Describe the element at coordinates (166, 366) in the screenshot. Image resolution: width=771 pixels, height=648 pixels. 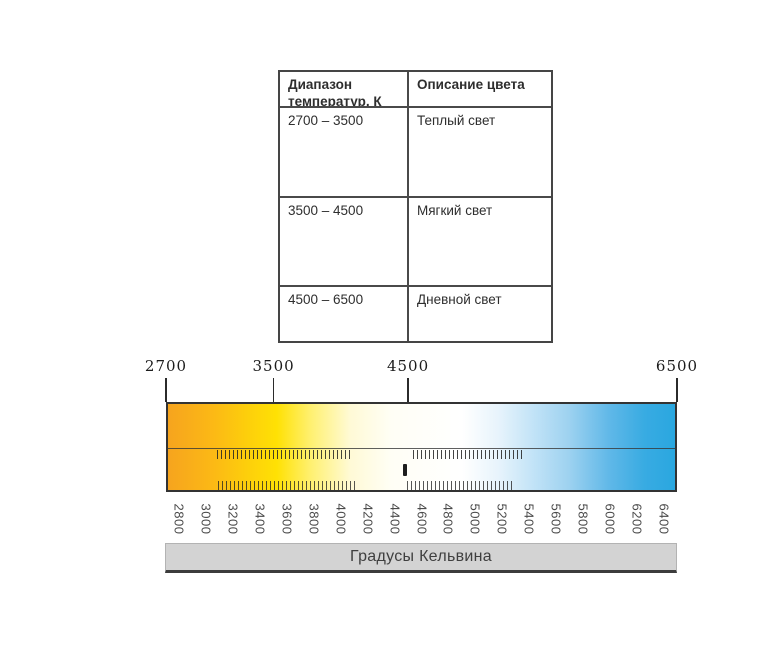
I see `kelvin-label-2700: 2700` at that location.